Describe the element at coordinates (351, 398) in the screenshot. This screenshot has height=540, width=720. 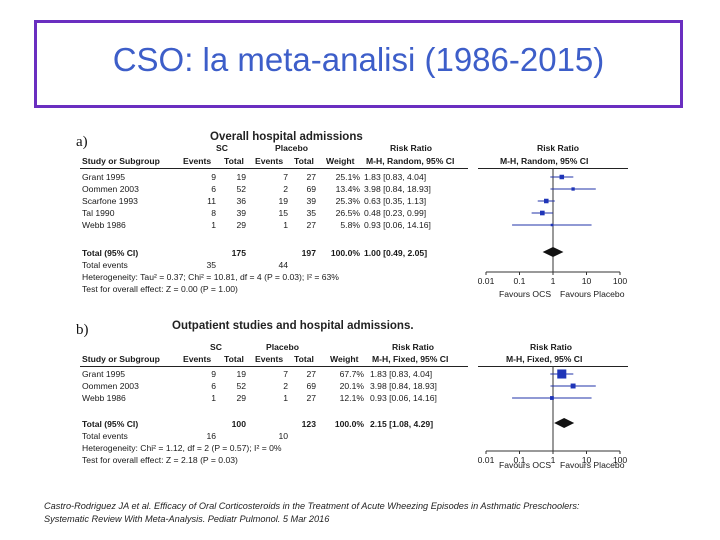
I see `weight: 12.1%` at that location.